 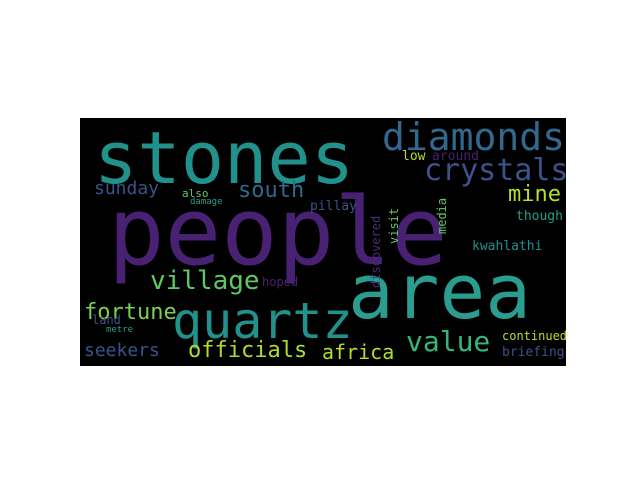 What do you see at coordinates (120, 330) in the screenshot?
I see `word-metre: metre` at bounding box center [120, 330].